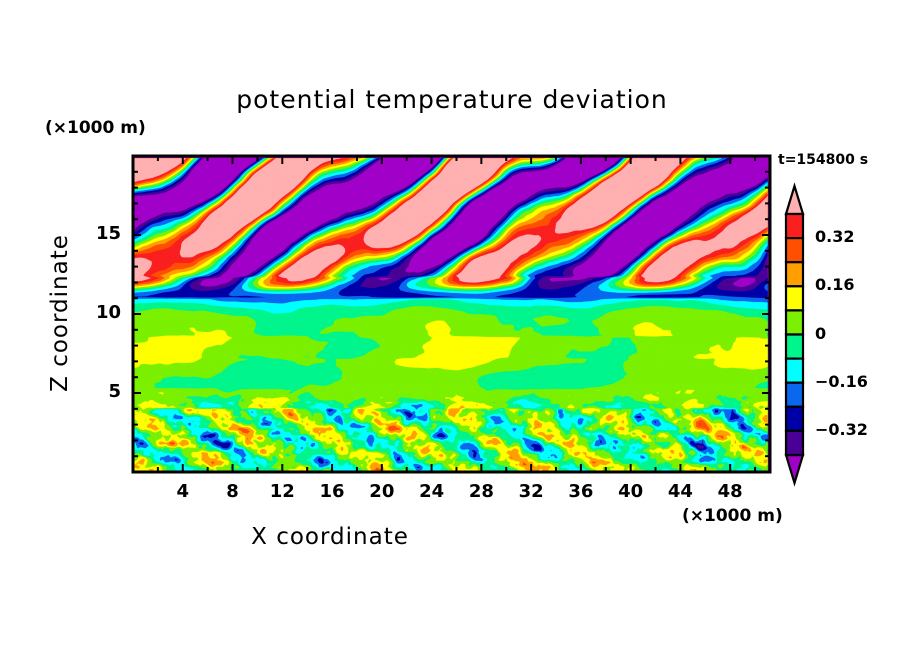 The width and height of the screenshot is (904, 654). What do you see at coordinates (60, 313) in the screenshot?
I see `y-axis-label: Z coordinate` at bounding box center [60, 313].